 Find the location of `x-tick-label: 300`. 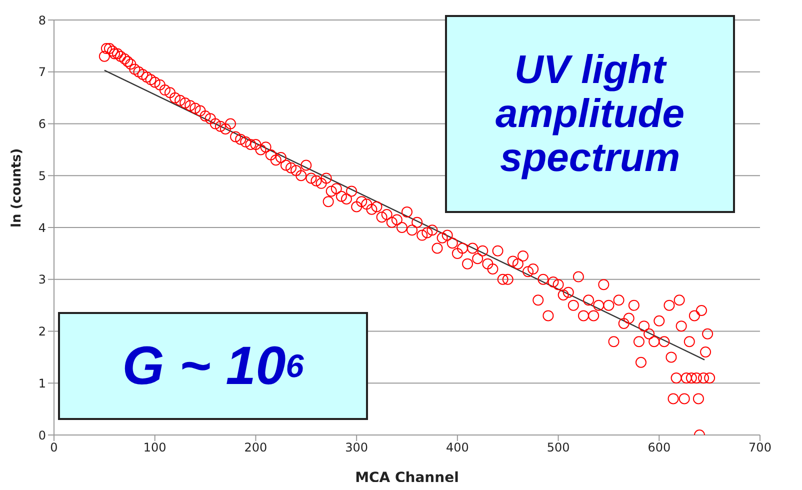

x-tick-label: 300 is located at coordinates (356, 447).